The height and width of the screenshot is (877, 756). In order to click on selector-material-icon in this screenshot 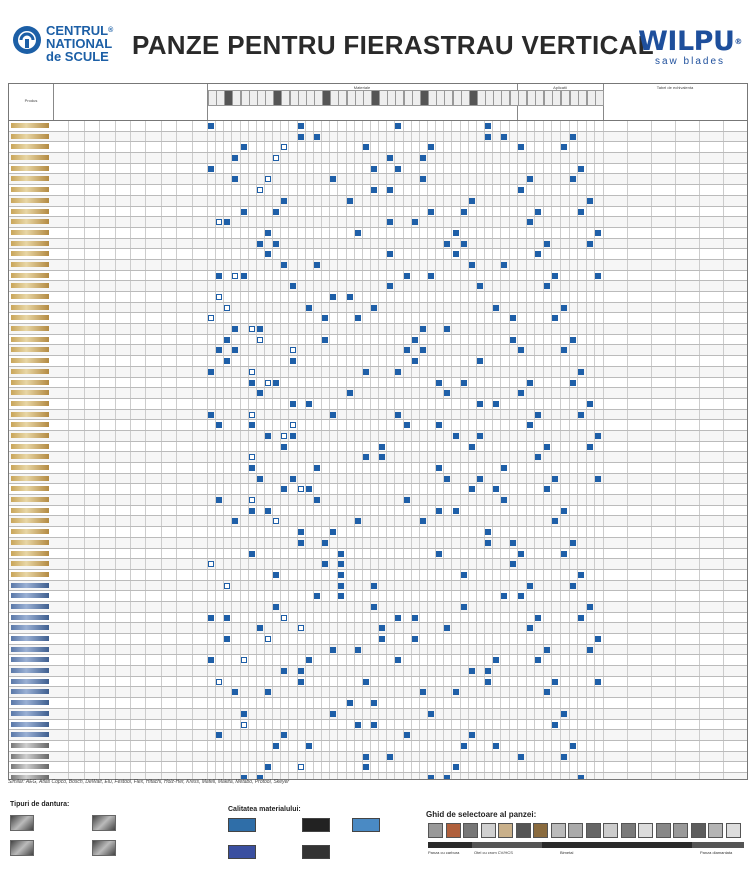, I will do `click(663, 830)`.